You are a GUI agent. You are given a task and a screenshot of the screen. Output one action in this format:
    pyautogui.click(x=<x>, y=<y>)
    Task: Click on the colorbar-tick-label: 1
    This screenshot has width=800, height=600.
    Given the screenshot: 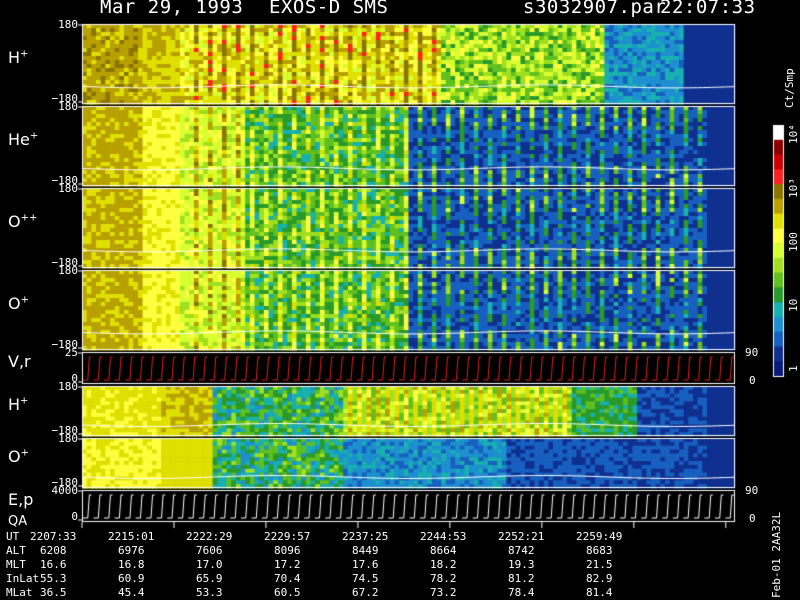 What is the action you would take?
    pyautogui.click(x=793, y=368)
    